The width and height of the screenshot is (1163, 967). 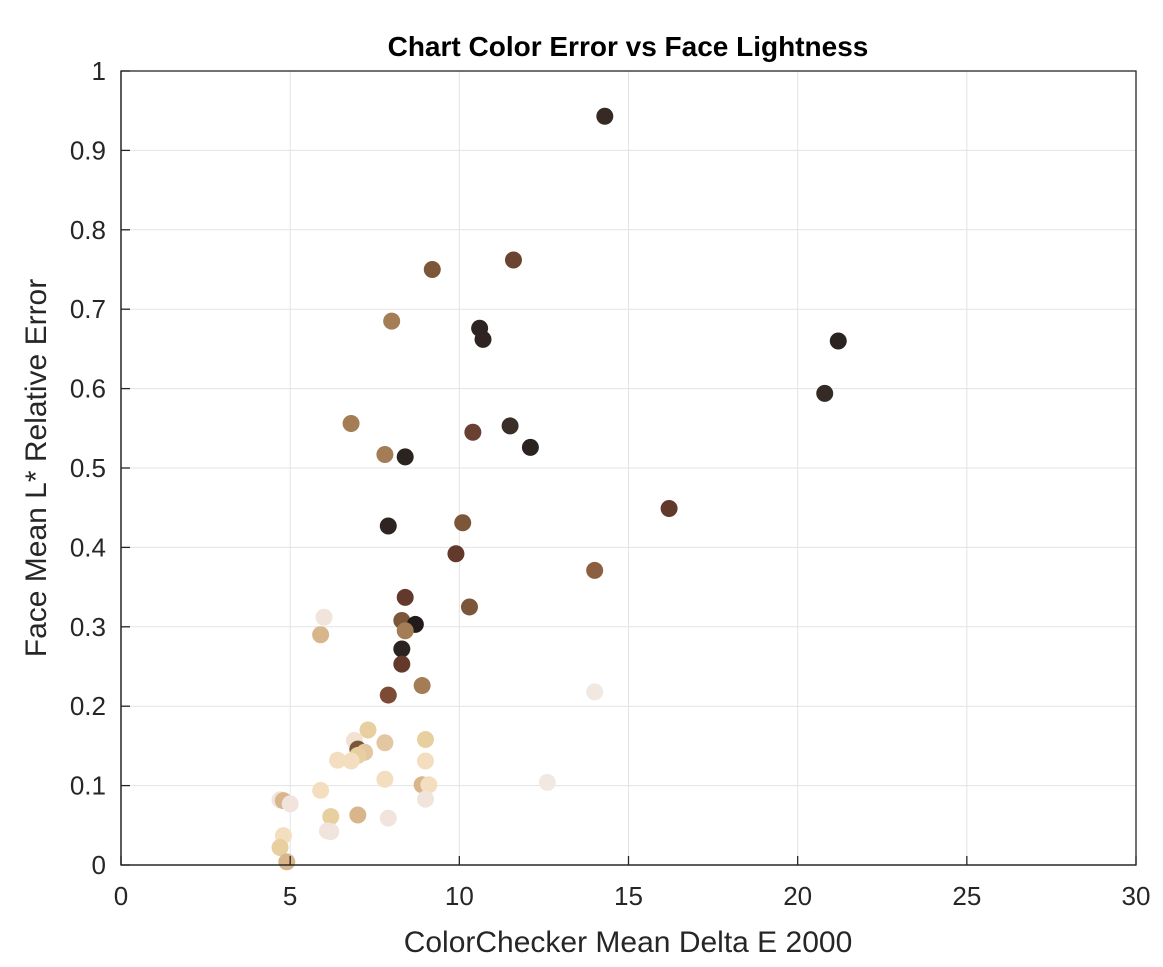 I want to click on x-tick-label: 25, so click(x=966, y=896).